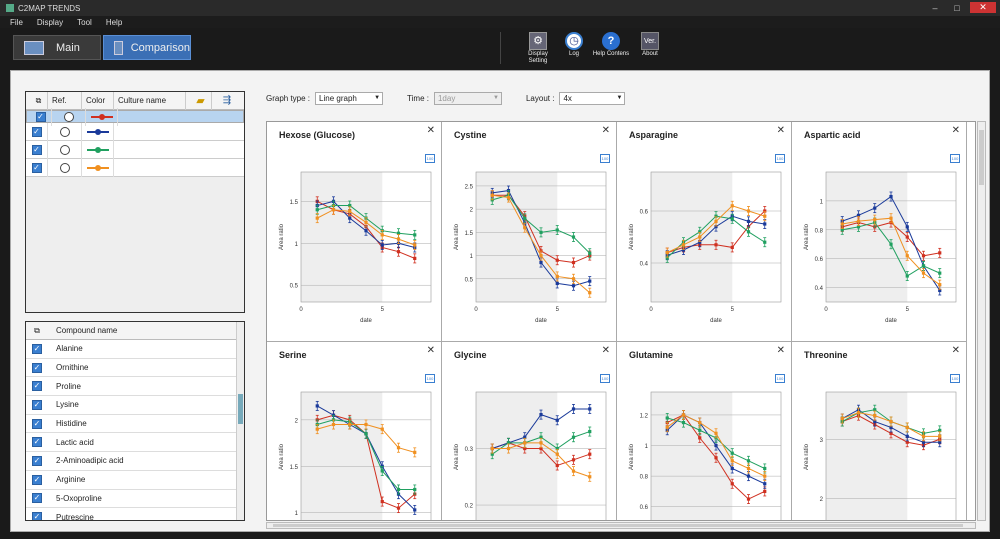 The width and height of the screenshot is (1000, 539). What do you see at coordinates (50, 22) in the screenshot?
I see `menu-display: Display` at bounding box center [50, 22].